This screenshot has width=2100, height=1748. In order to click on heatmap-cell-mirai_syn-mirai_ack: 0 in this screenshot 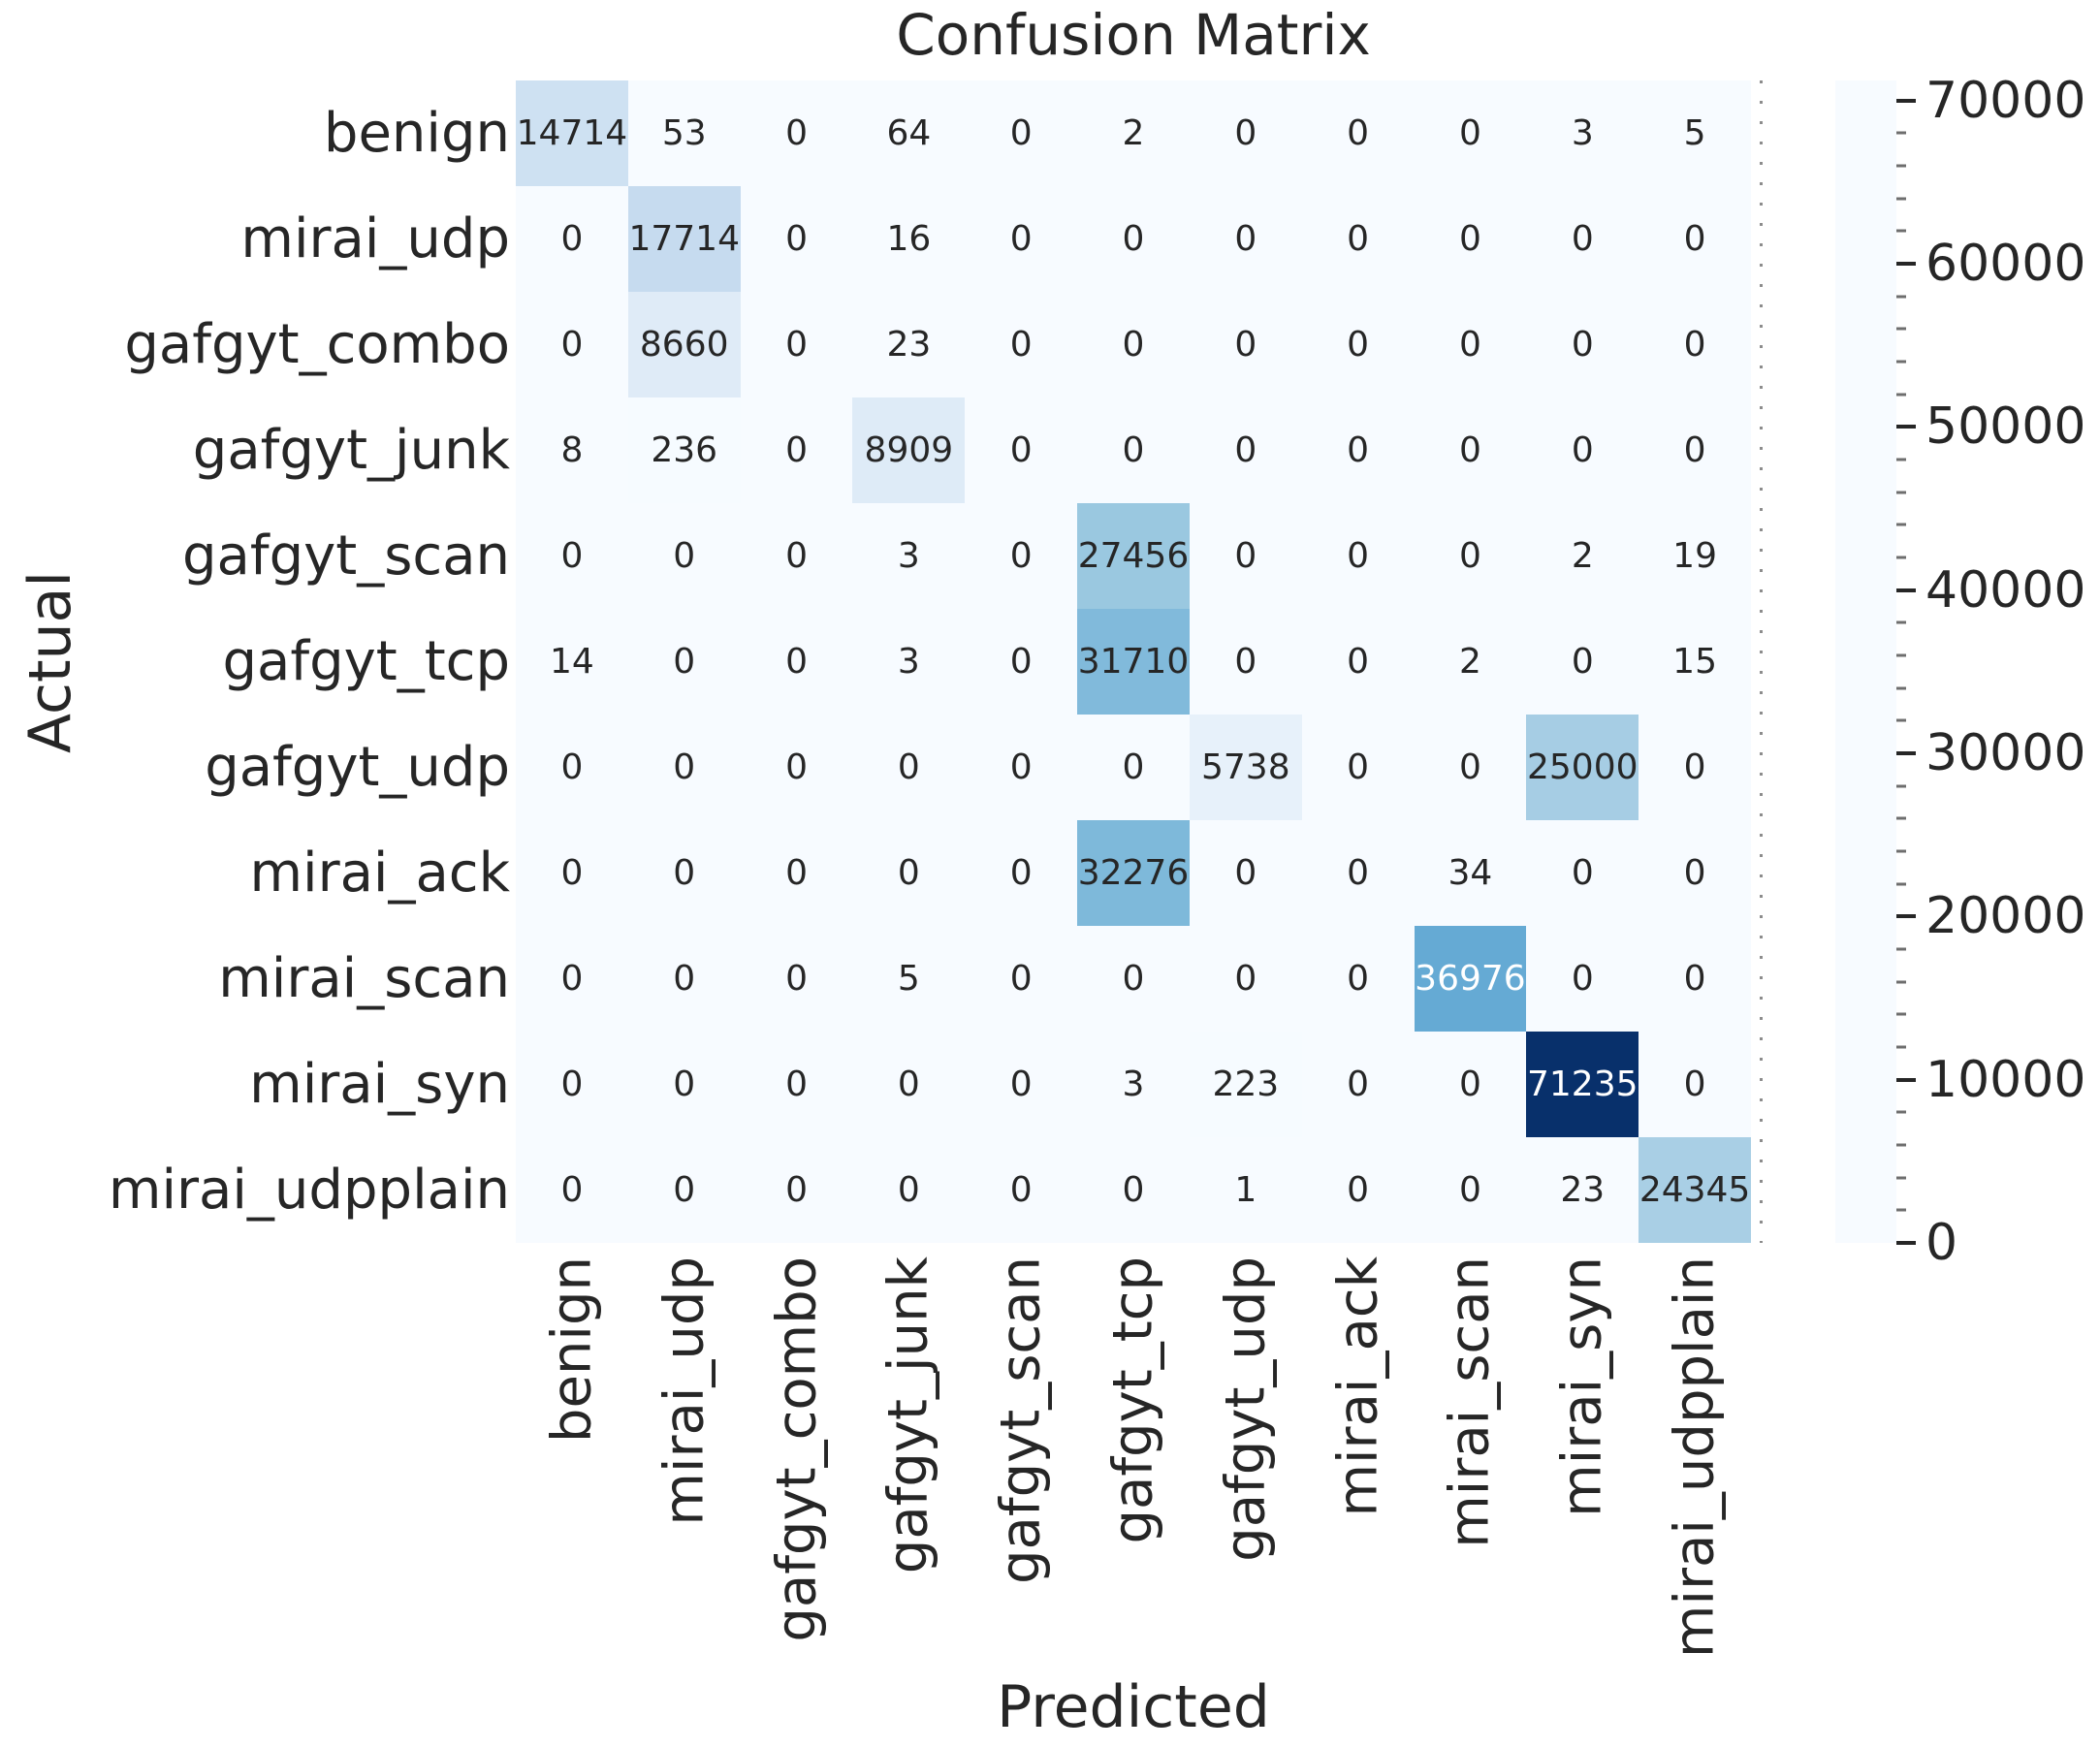, I will do `click(1358, 1085)`.